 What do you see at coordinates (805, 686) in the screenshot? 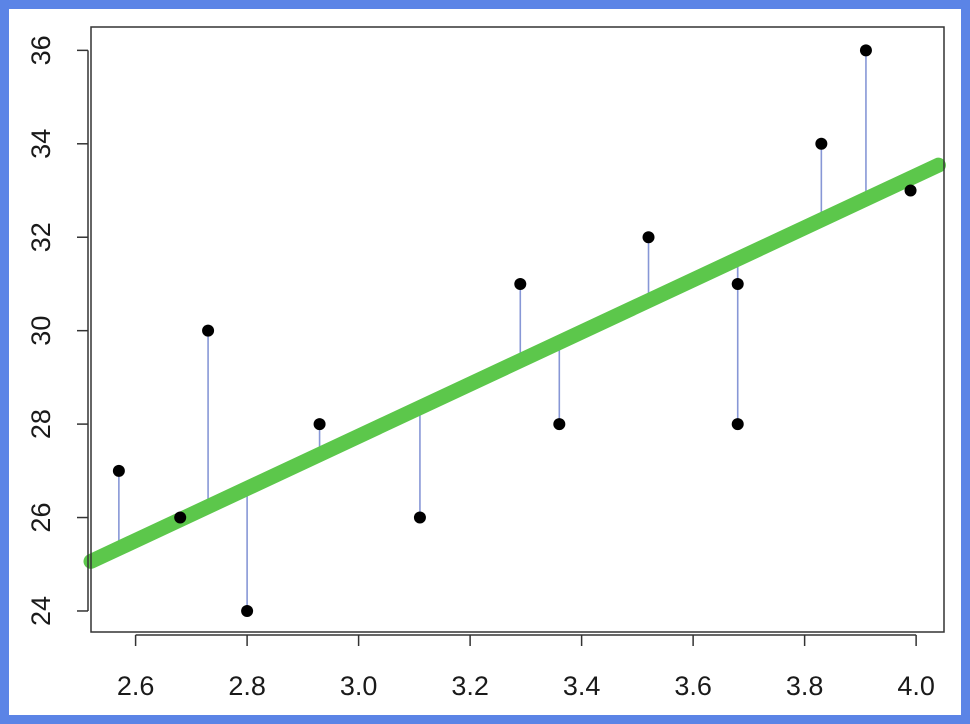
I see `x-tick-label-7: 3.8` at bounding box center [805, 686].